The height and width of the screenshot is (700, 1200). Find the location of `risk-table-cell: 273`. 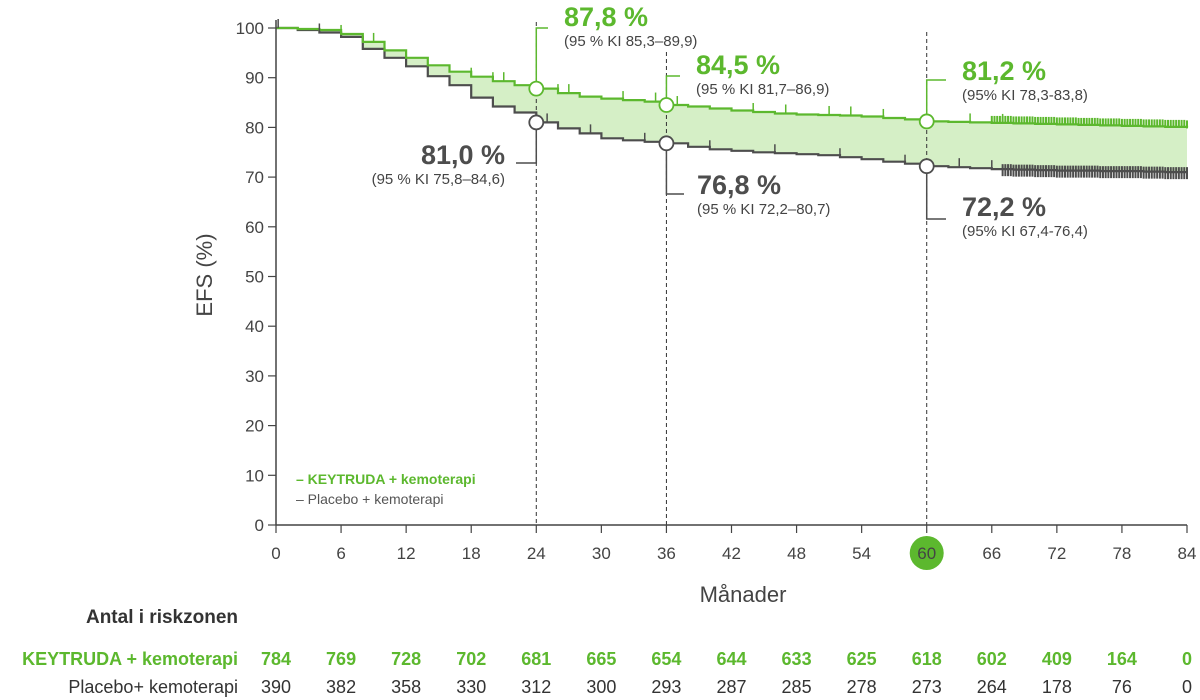

risk-table-cell: 273 is located at coordinates (927, 687).